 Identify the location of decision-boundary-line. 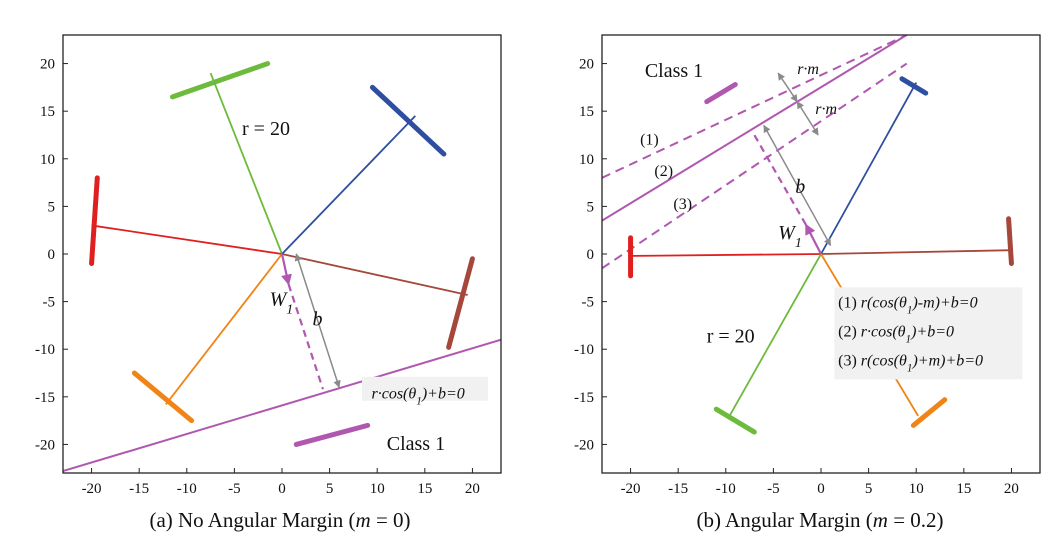
(282, 405).